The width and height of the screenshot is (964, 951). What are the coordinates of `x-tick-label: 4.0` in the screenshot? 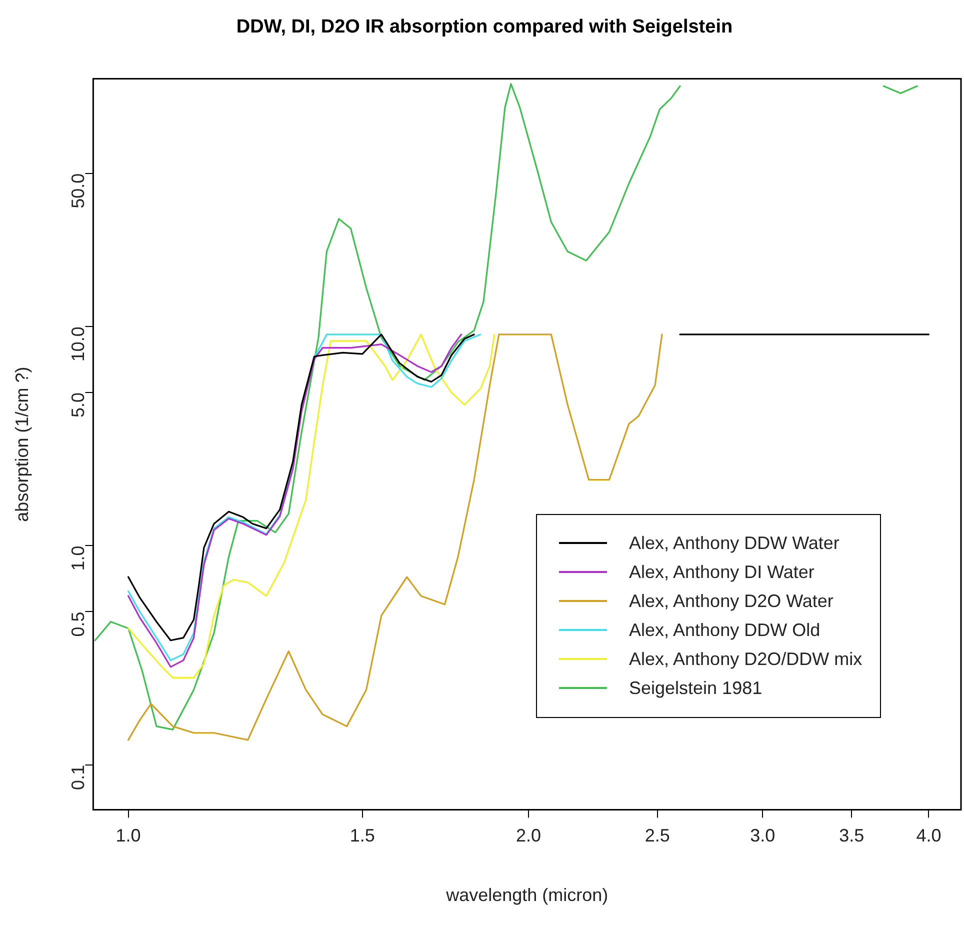 It's located at (929, 836).